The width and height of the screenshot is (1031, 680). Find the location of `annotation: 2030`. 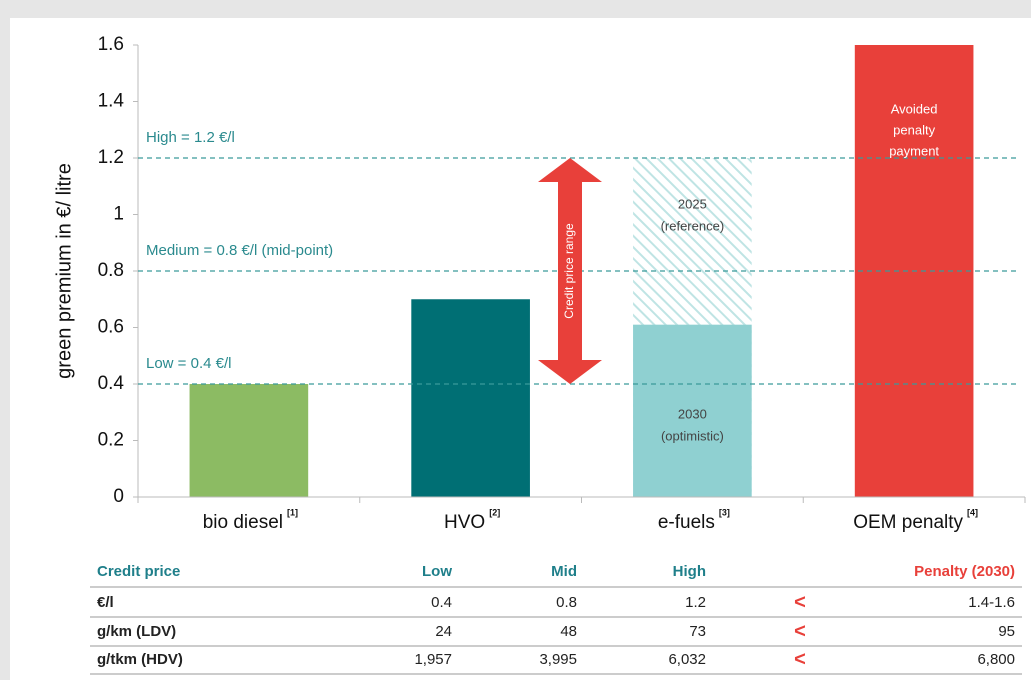

annotation: 2030 is located at coordinates (692, 413).